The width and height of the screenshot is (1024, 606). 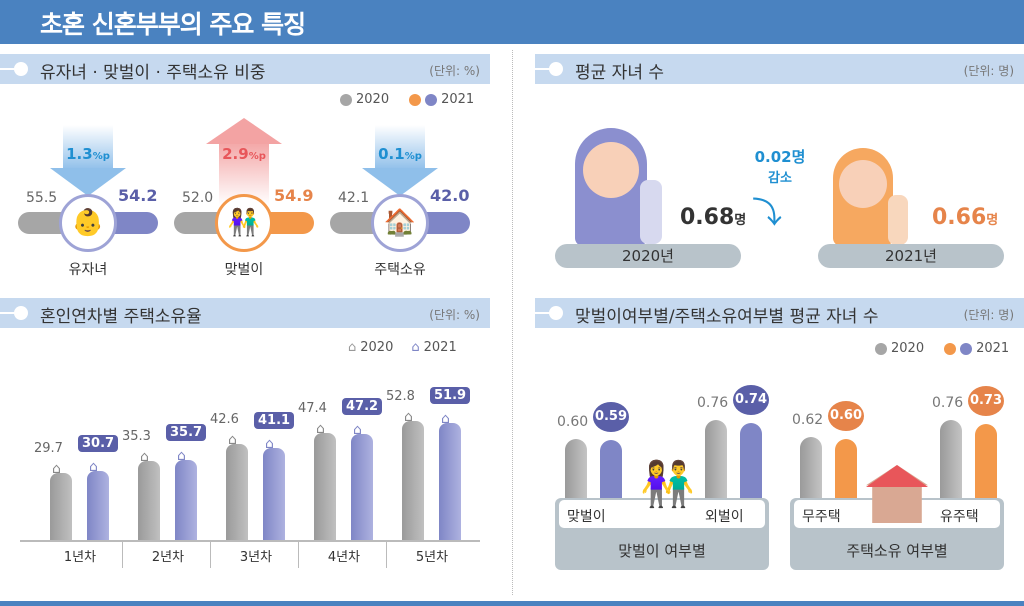 What do you see at coordinates (153, 73) in the screenshot?
I see `section-title: 유자녀 · 맞벌이 · 주택소유 비중` at bounding box center [153, 73].